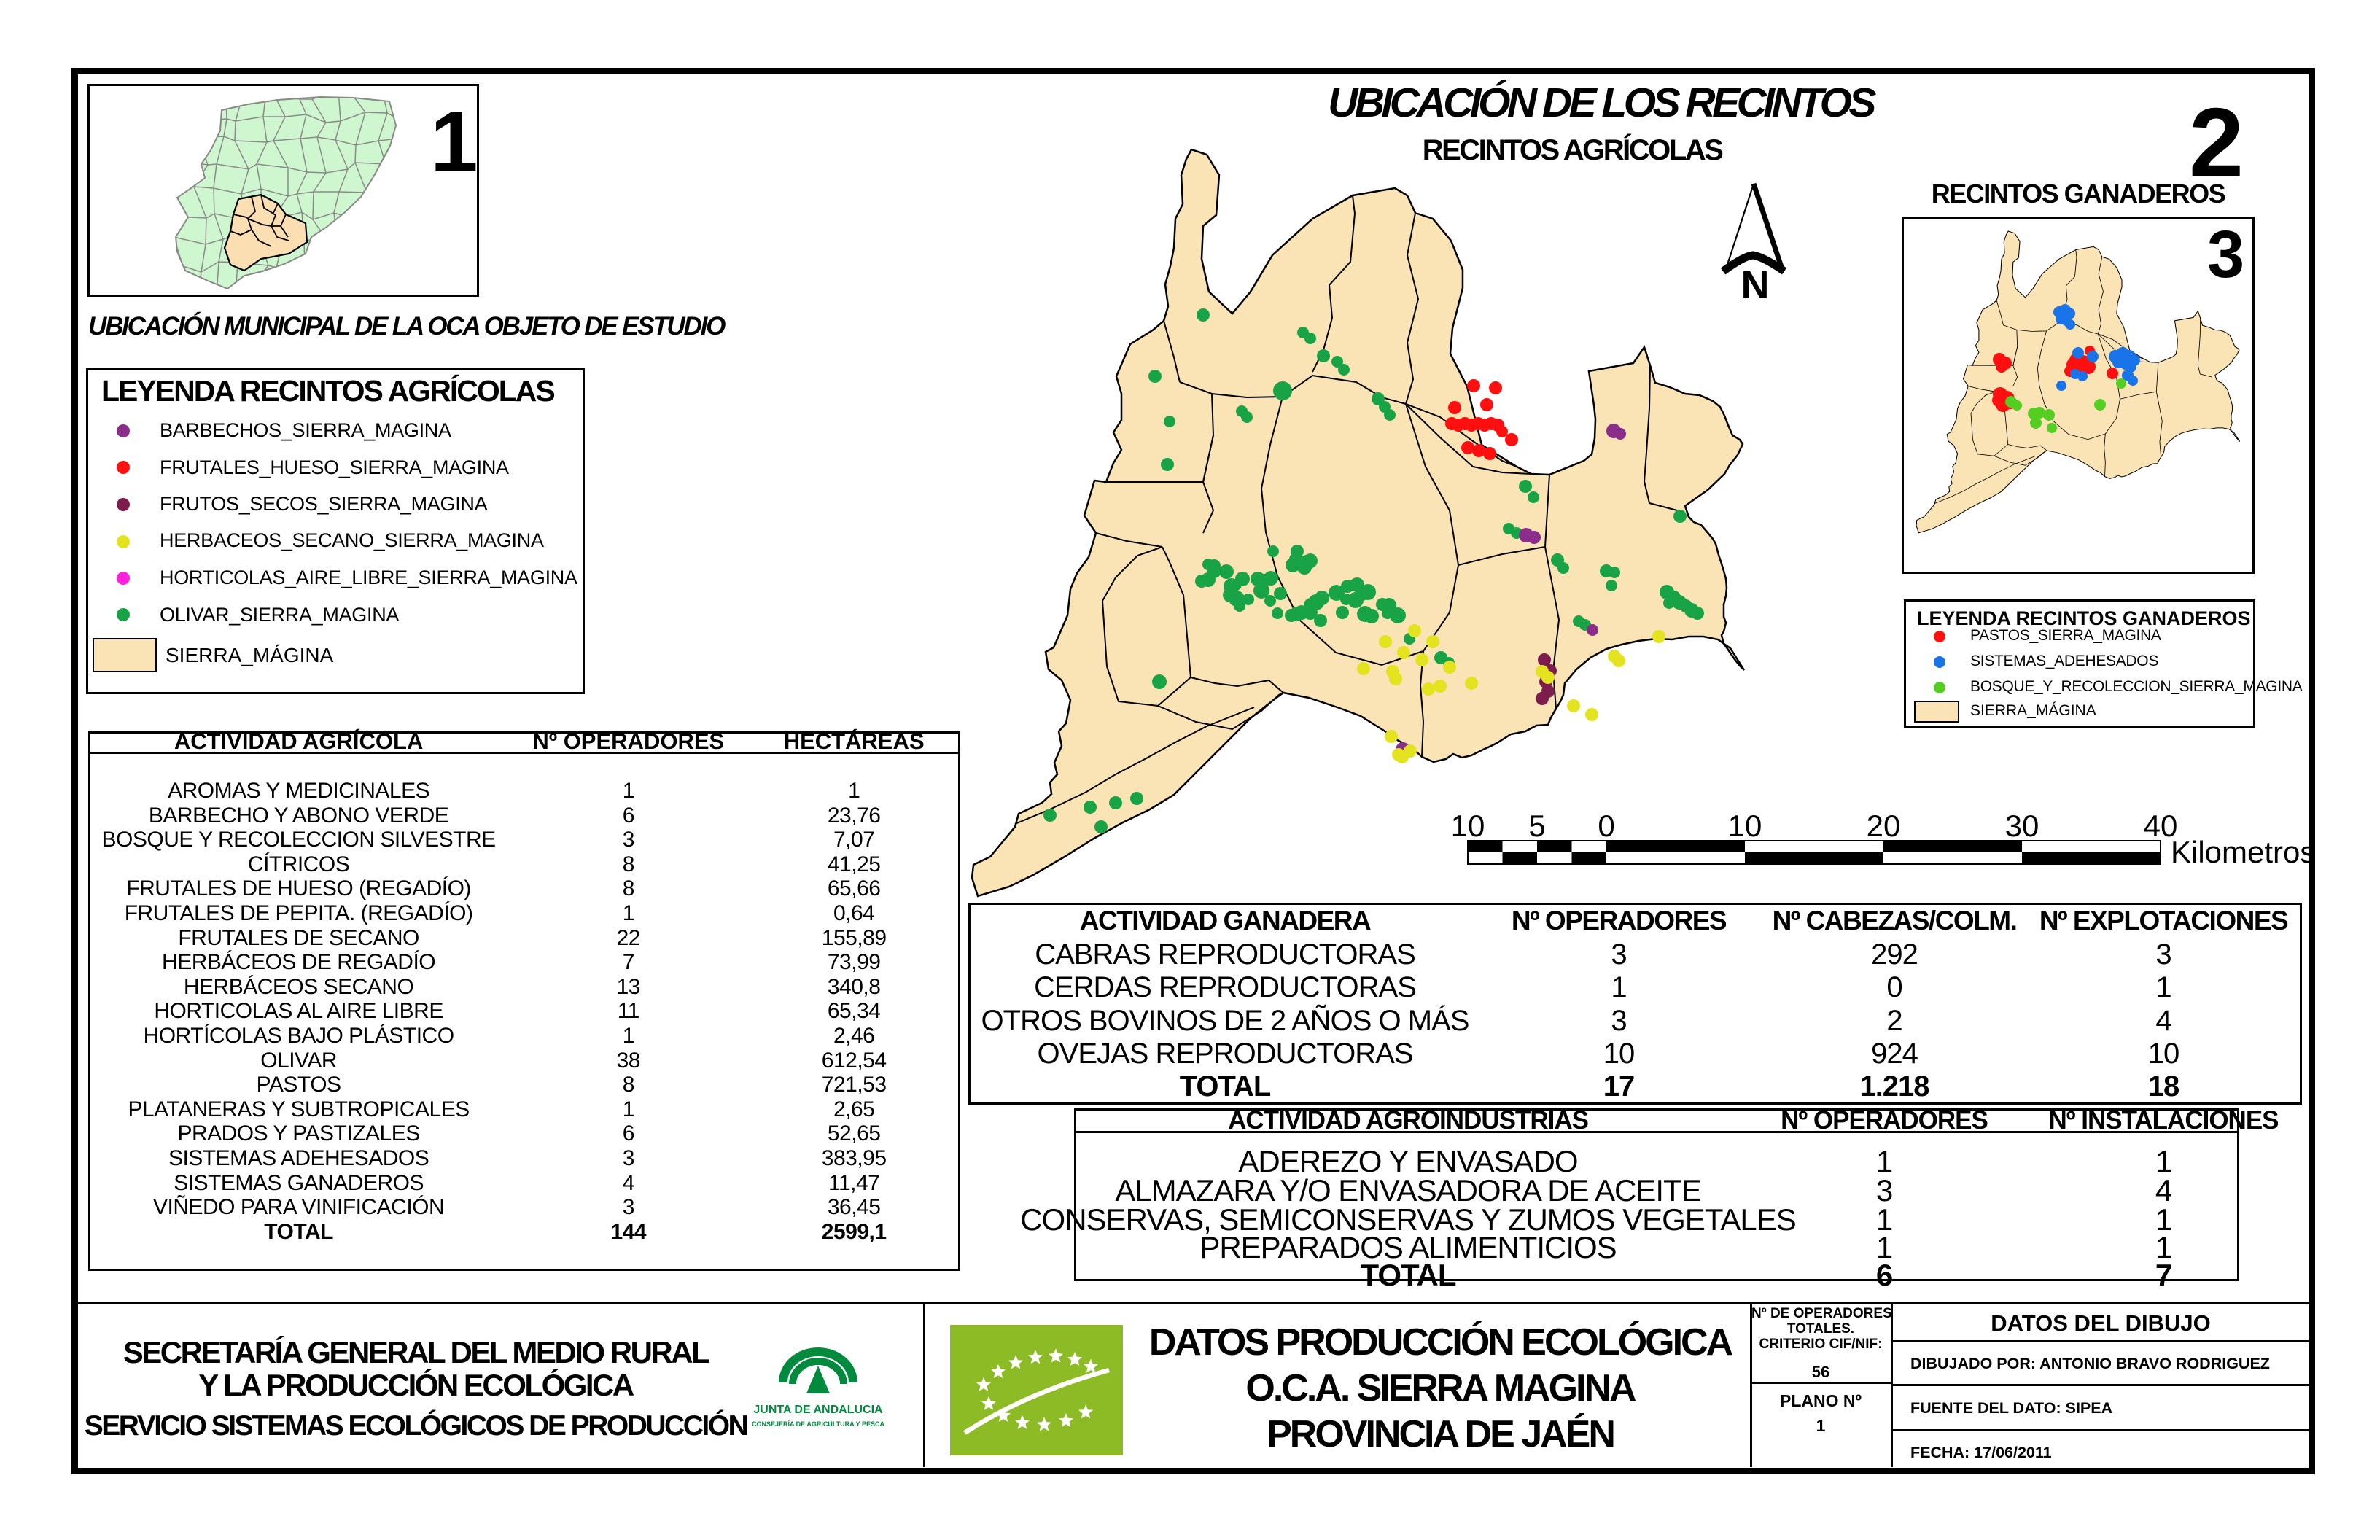 This screenshot has width=2380, height=1540. What do you see at coordinates (1606, 826) in the screenshot?
I see `svg-text: 0` at bounding box center [1606, 826].